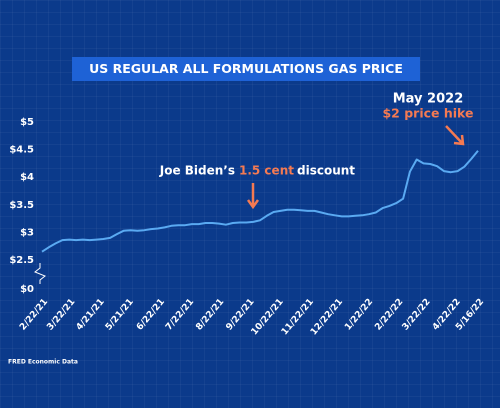 This screenshot has height=408, width=500. What do you see at coordinates (21, 260) in the screenshot?
I see `y-tick-label: $2.5` at bounding box center [21, 260].